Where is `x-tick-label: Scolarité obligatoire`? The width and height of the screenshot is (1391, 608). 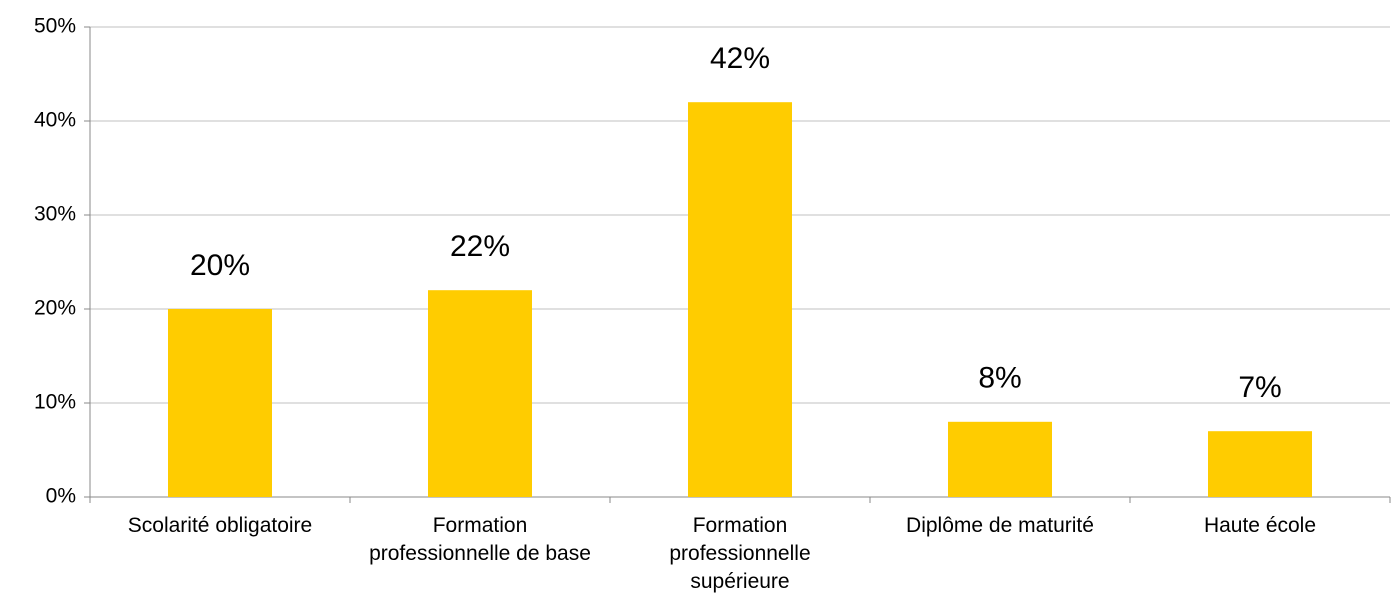
x-tick-label: Scolarité obligatoire is located at coordinates (220, 525).